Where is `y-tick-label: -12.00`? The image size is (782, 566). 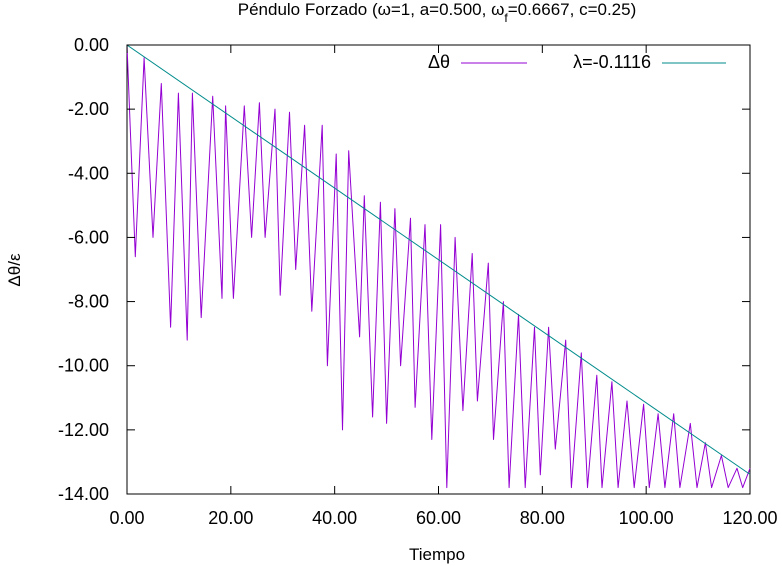
y-tick-label: -12.00 is located at coordinates (83, 430).